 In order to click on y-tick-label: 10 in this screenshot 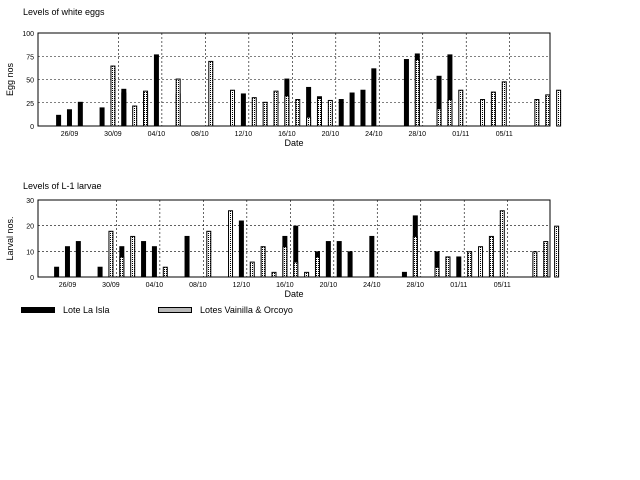, I will do `click(30, 252)`.